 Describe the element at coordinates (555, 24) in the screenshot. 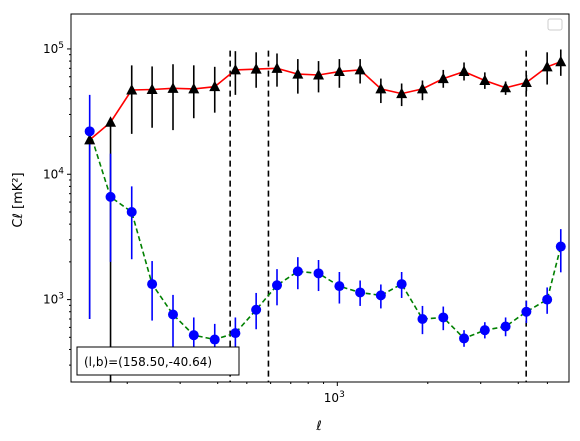

I see `legend-box` at that location.